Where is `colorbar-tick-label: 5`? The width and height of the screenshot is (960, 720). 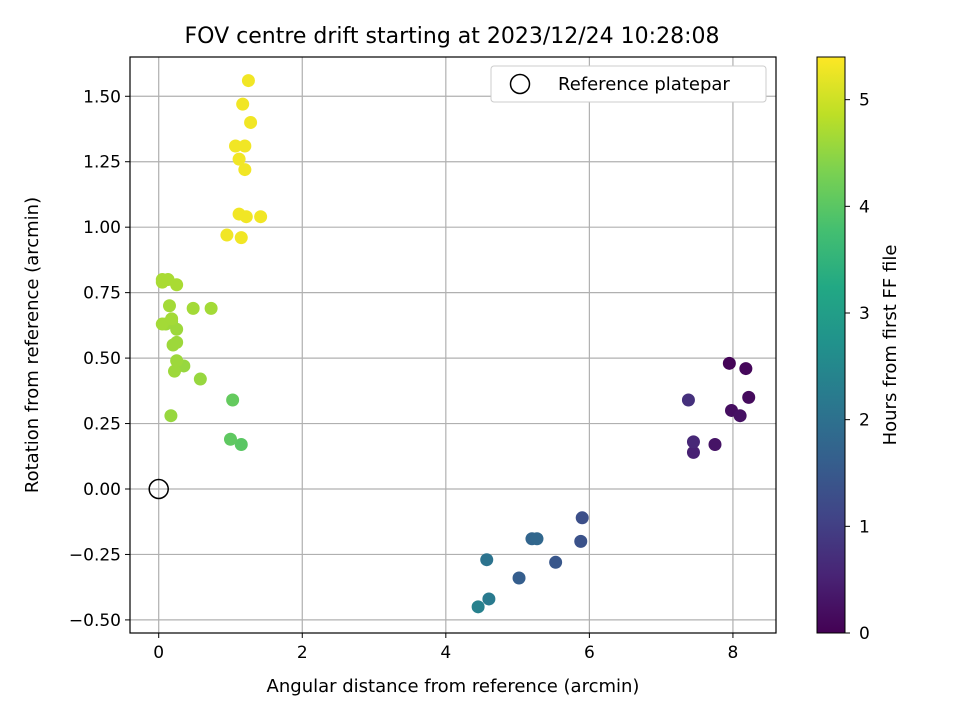 colorbar-tick-label: 5 is located at coordinates (864, 101).